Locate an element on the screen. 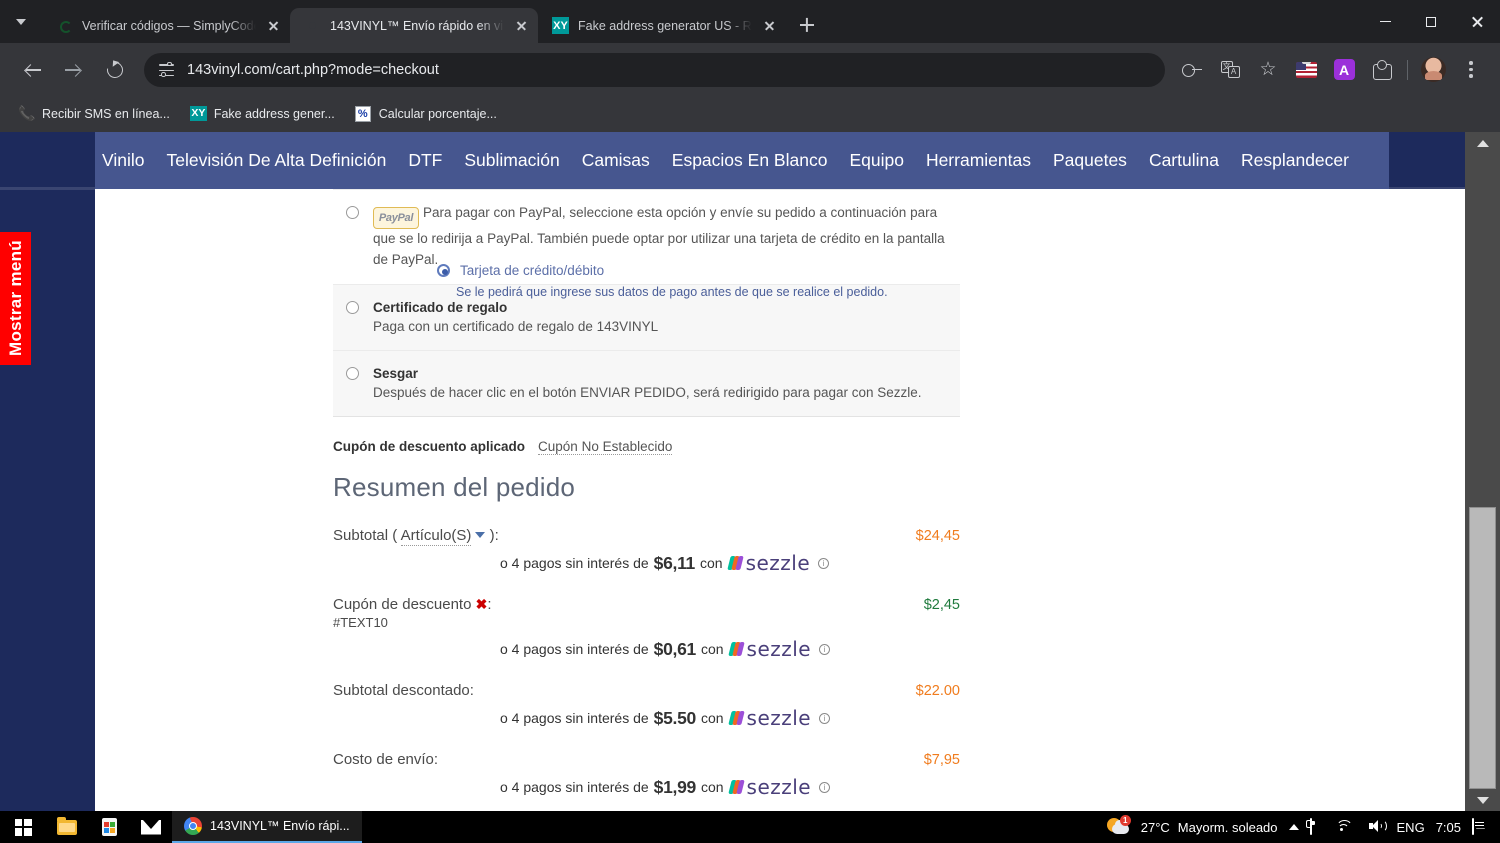 The width and height of the screenshot is (1500, 843). nav-item-sublimacion: Sublimación is located at coordinates (512, 160).